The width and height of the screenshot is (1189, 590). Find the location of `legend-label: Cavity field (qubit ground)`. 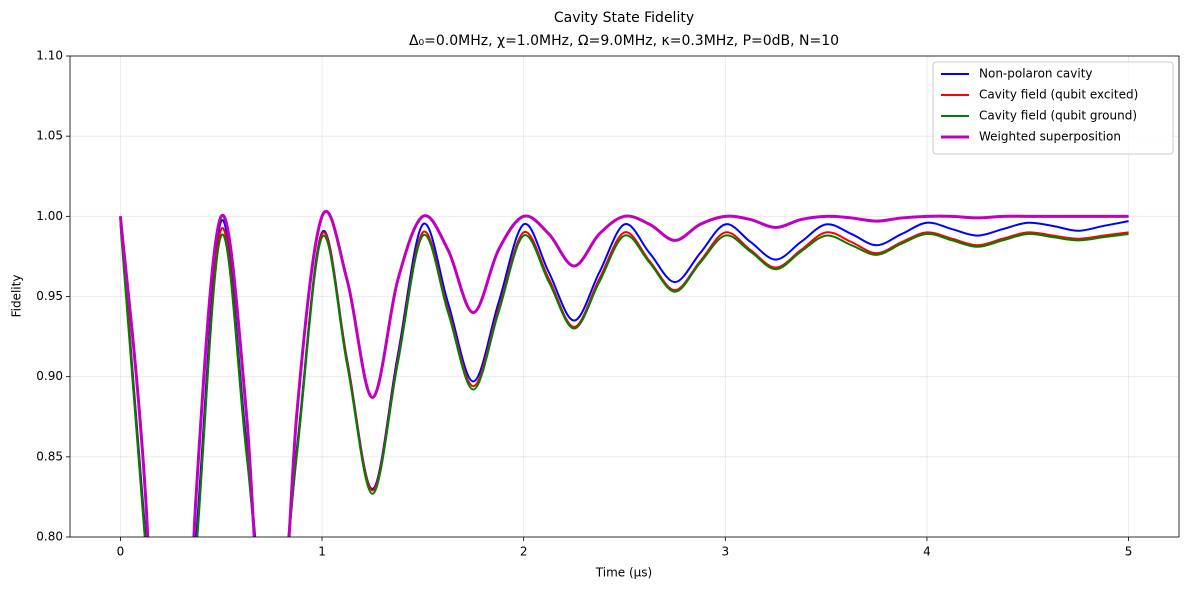

legend-label: Cavity field (qubit ground) is located at coordinates (1058, 116).